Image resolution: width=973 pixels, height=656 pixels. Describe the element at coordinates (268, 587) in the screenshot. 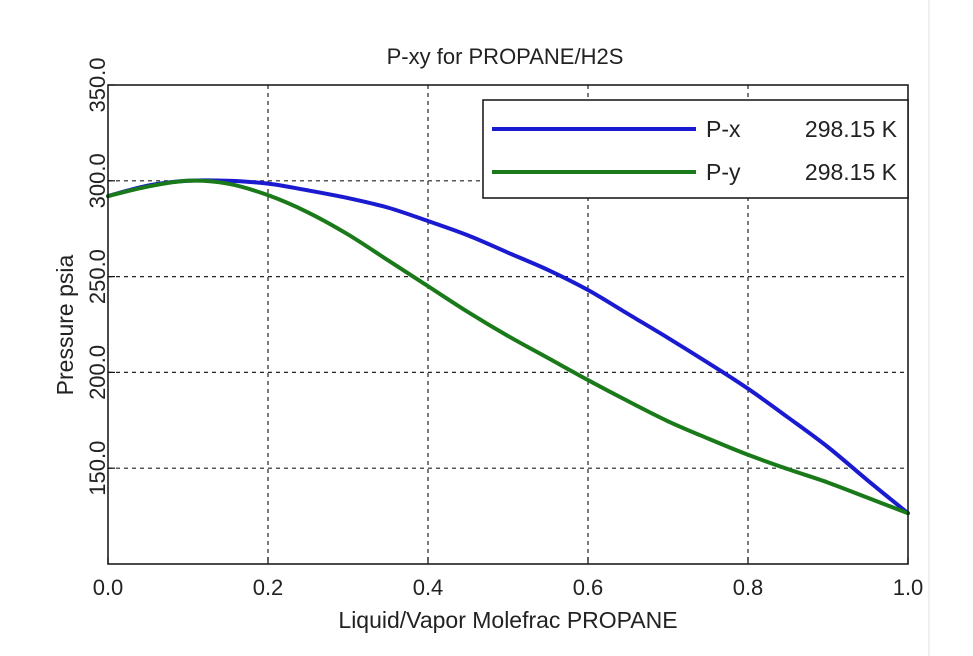

I see `x-tick-label: 0.2` at that location.